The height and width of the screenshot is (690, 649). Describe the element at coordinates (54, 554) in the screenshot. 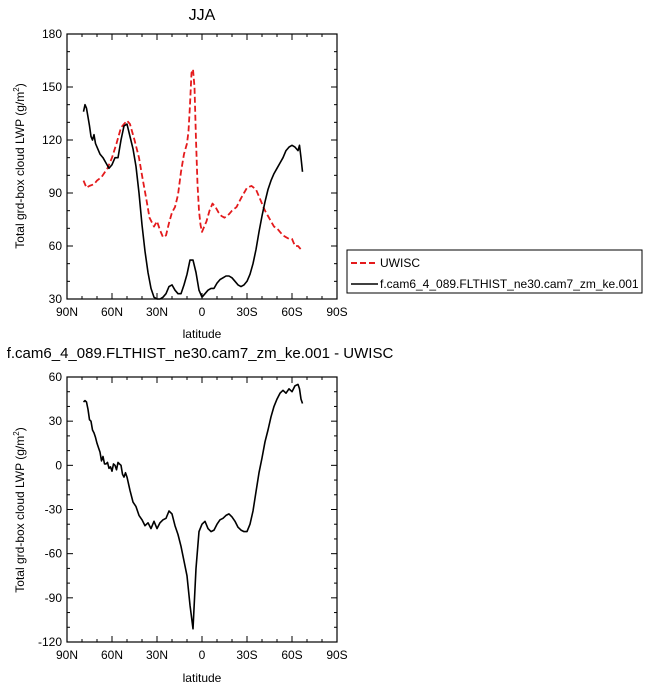

I see `bottom-y-tick-label: -60` at that location.